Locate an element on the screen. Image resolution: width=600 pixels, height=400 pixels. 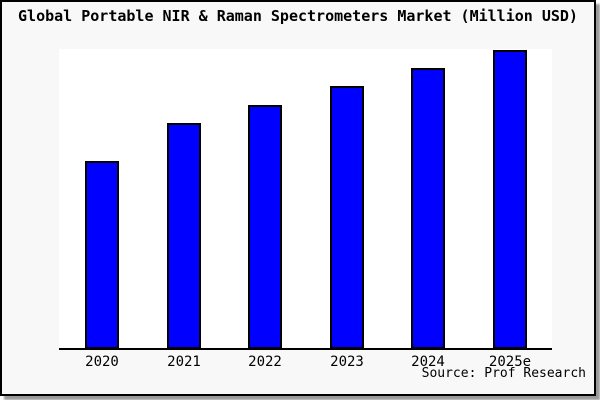
x-tick-label-2021: 2021 is located at coordinates (184, 362).